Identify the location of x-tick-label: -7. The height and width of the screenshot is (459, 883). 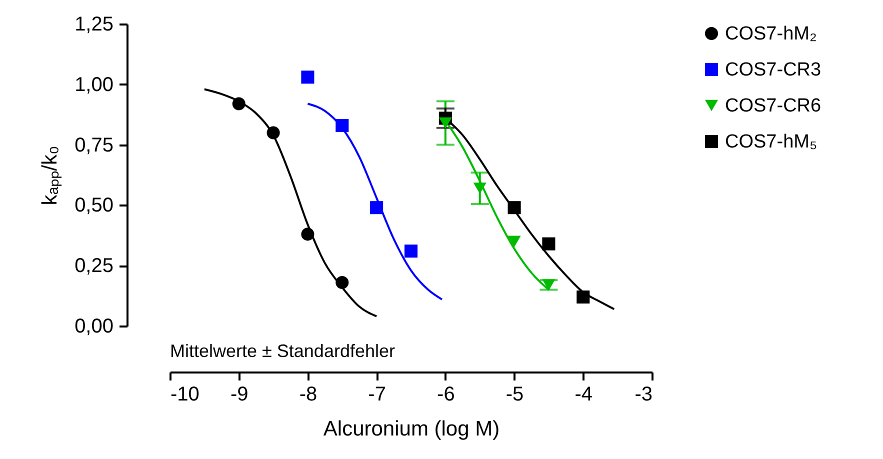
(377, 395).